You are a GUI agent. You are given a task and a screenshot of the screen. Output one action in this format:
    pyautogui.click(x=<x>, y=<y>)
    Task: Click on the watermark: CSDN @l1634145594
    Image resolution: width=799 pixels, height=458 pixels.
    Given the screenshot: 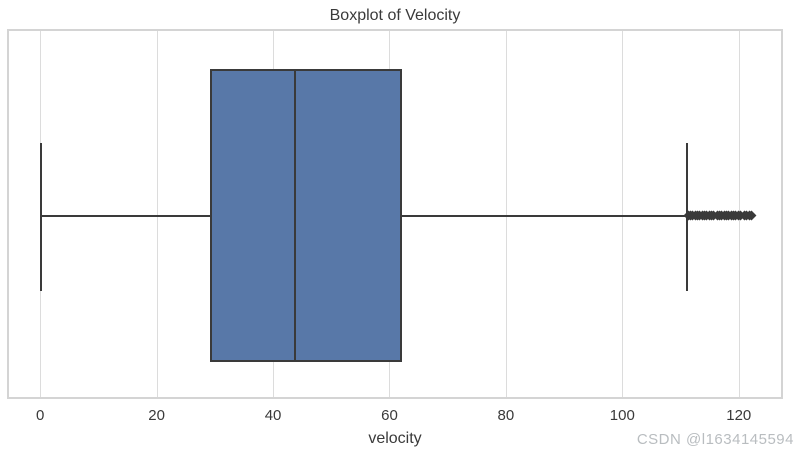 What is the action you would take?
    pyautogui.click(x=715, y=439)
    